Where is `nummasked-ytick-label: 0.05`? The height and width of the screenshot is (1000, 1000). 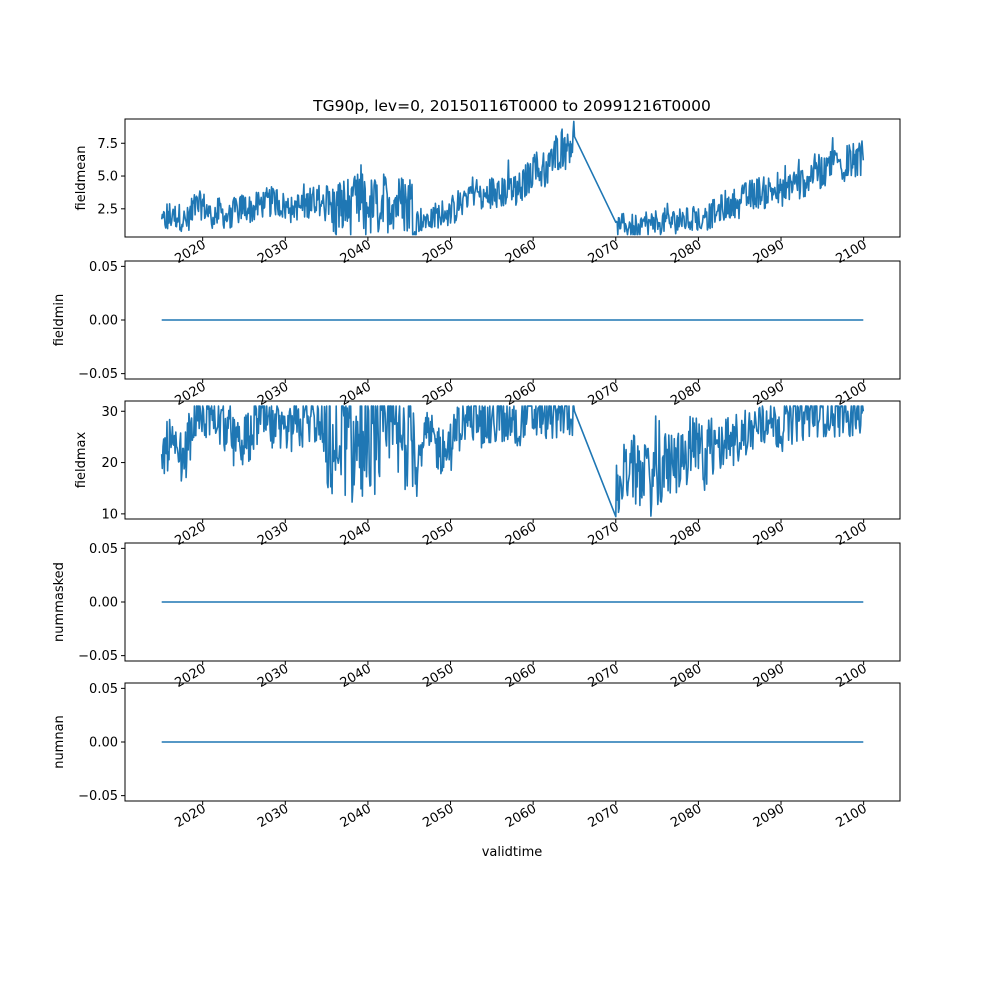 nummasked-ytick-label: 0.05 is located at coordinates (103, 549).